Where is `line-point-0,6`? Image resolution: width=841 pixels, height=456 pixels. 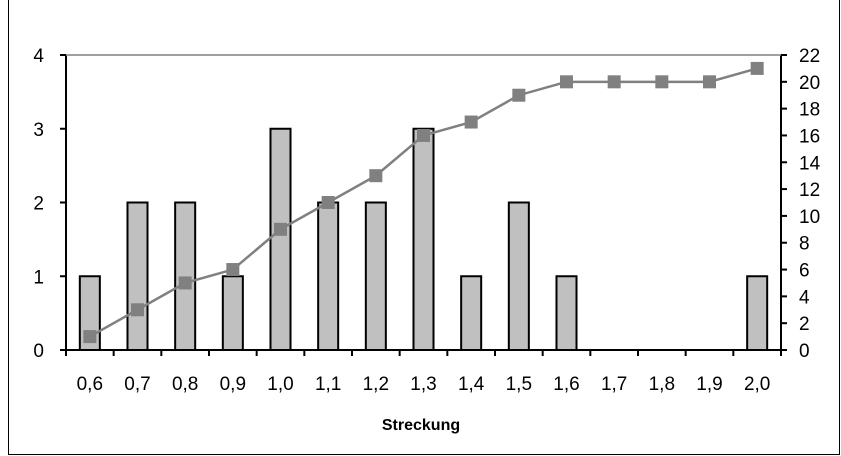 line-point-0,6 is located at coordinates (90, 337).